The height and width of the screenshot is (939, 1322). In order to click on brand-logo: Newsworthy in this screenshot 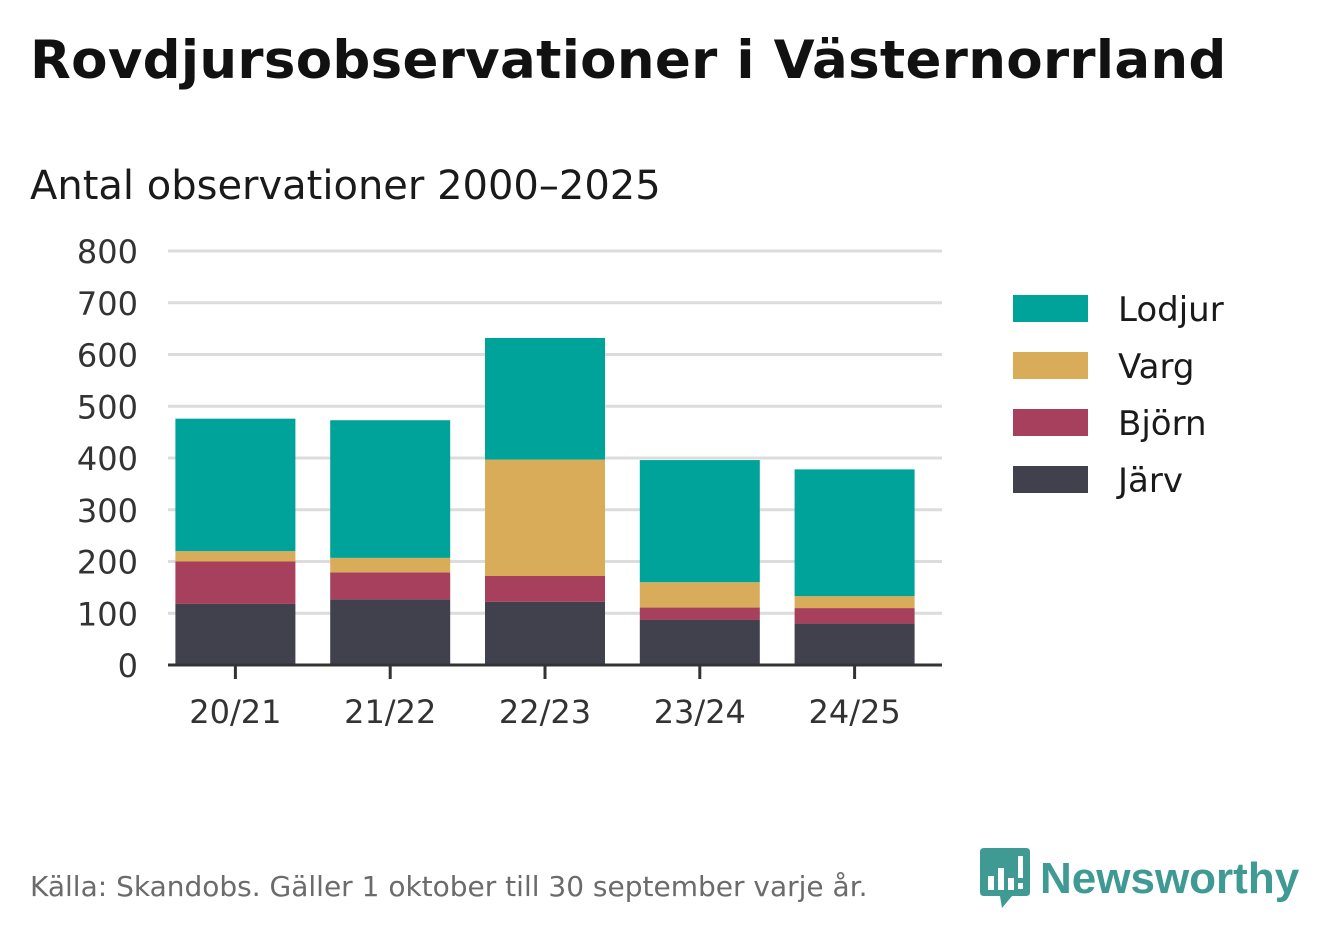, I will do `click(1139, 879)`.